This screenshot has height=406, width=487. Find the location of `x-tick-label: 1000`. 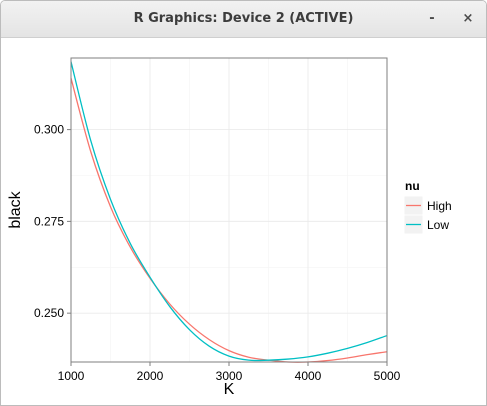

x-tick-label: 1000 is located at coordinates (71, 376).